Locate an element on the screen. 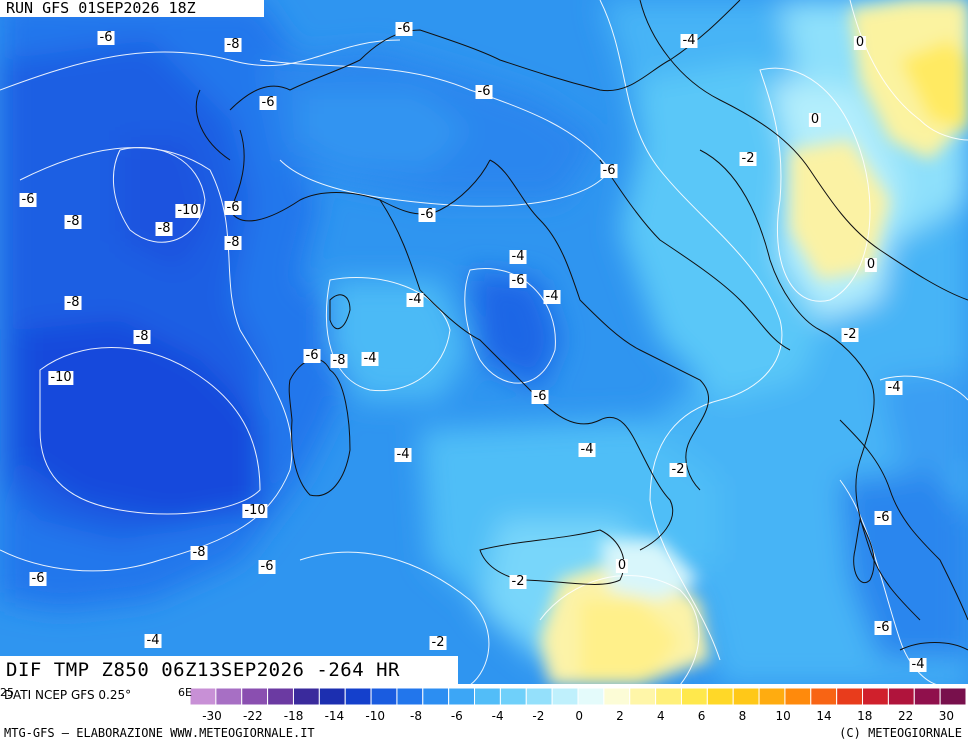 Image resolution: width=968 pixels, height=745 pixels. colorbar-tick-label: -8 is located at coordinates (416, 716).